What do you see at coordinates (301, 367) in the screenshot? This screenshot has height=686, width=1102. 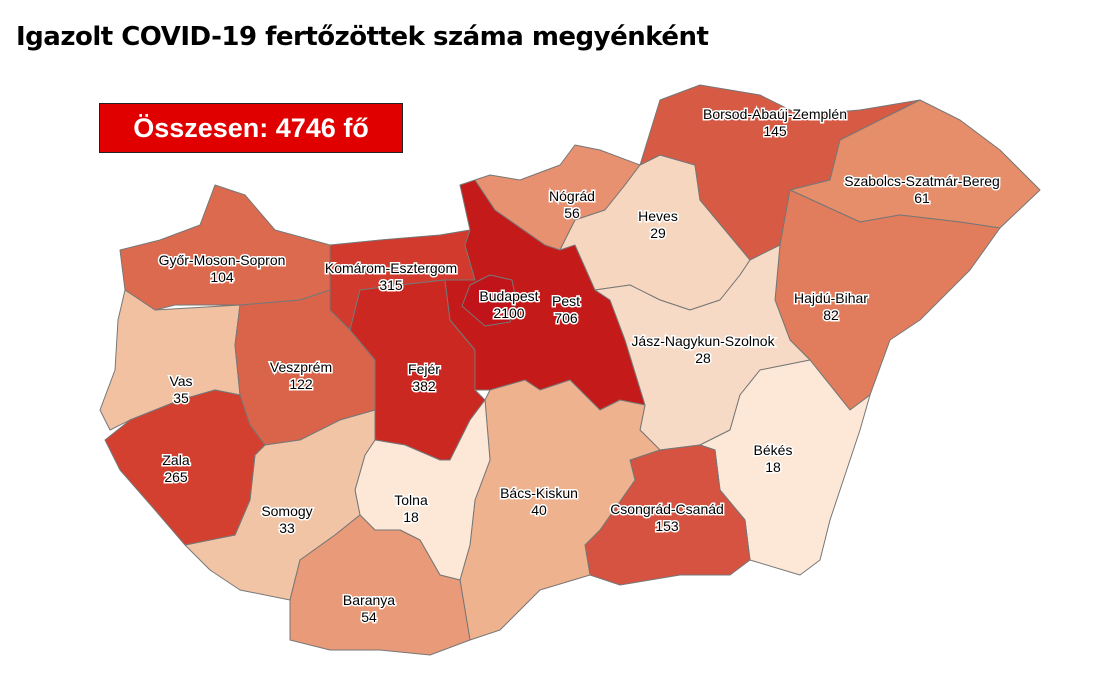 I see `county-name-veszprem: Veszprém` at bounding box center [301, 367].